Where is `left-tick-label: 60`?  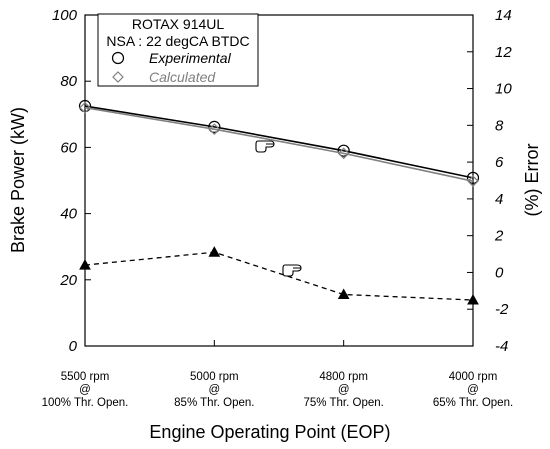
left-tick-label: 60 is located at coordinates (68, 147).